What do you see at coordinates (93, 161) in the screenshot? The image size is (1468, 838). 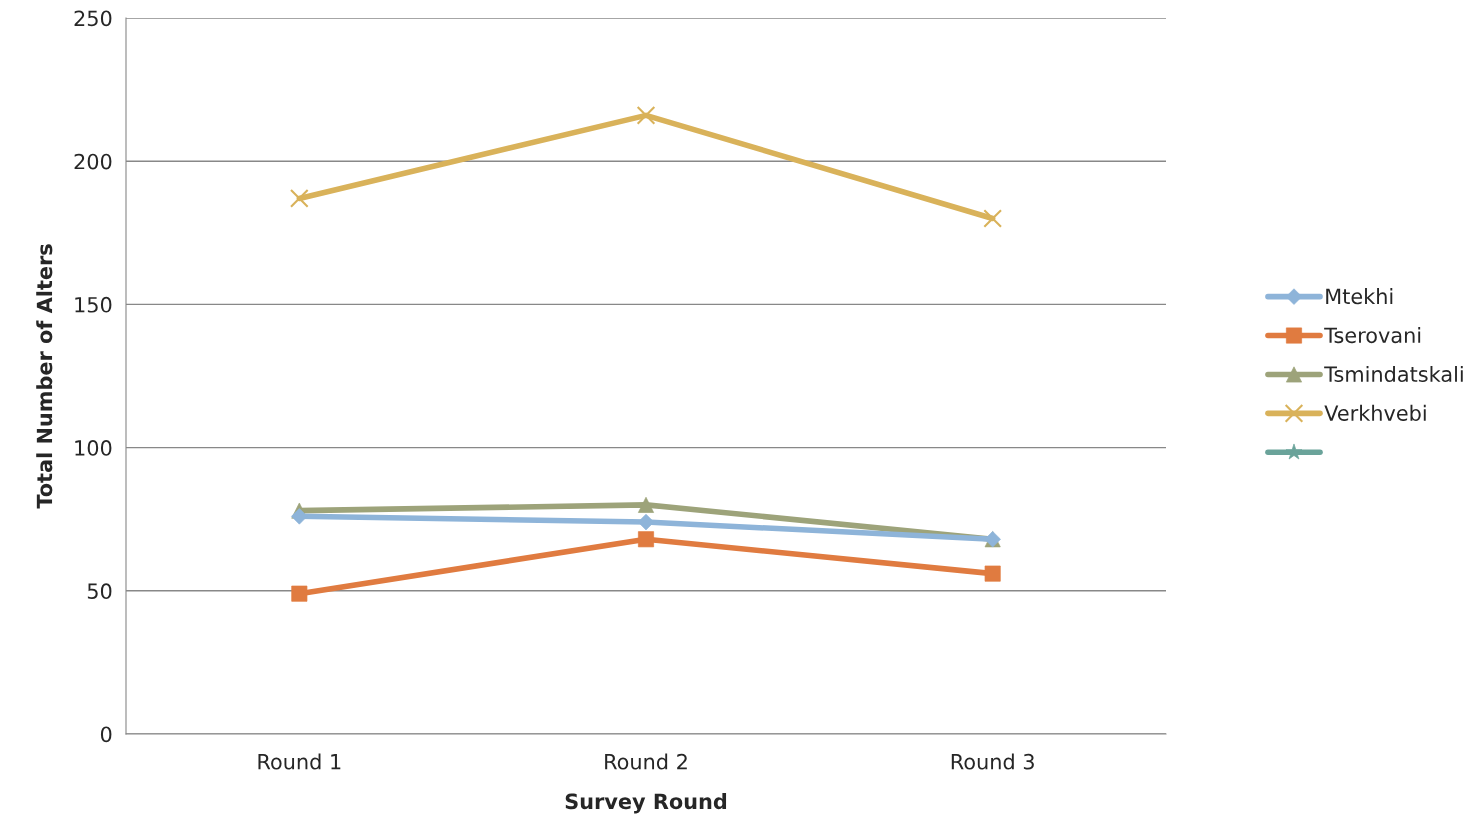 I see `y-tick-label: 200` at bounding box center [93, 161].